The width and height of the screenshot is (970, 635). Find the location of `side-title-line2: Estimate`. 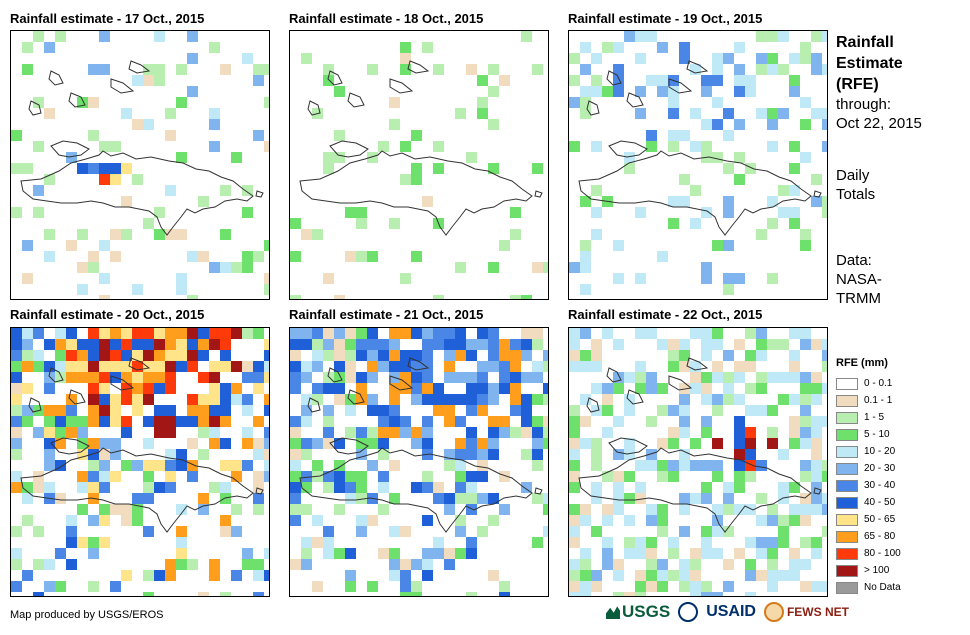

side-title-line2: Estimate is located at coordinates (869, 63).